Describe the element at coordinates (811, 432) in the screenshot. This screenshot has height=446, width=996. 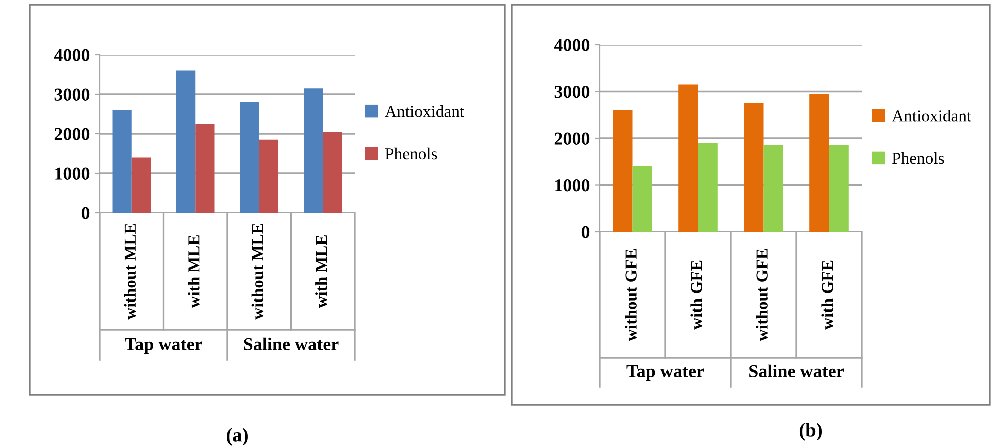
I see `text: (b)` at that location.